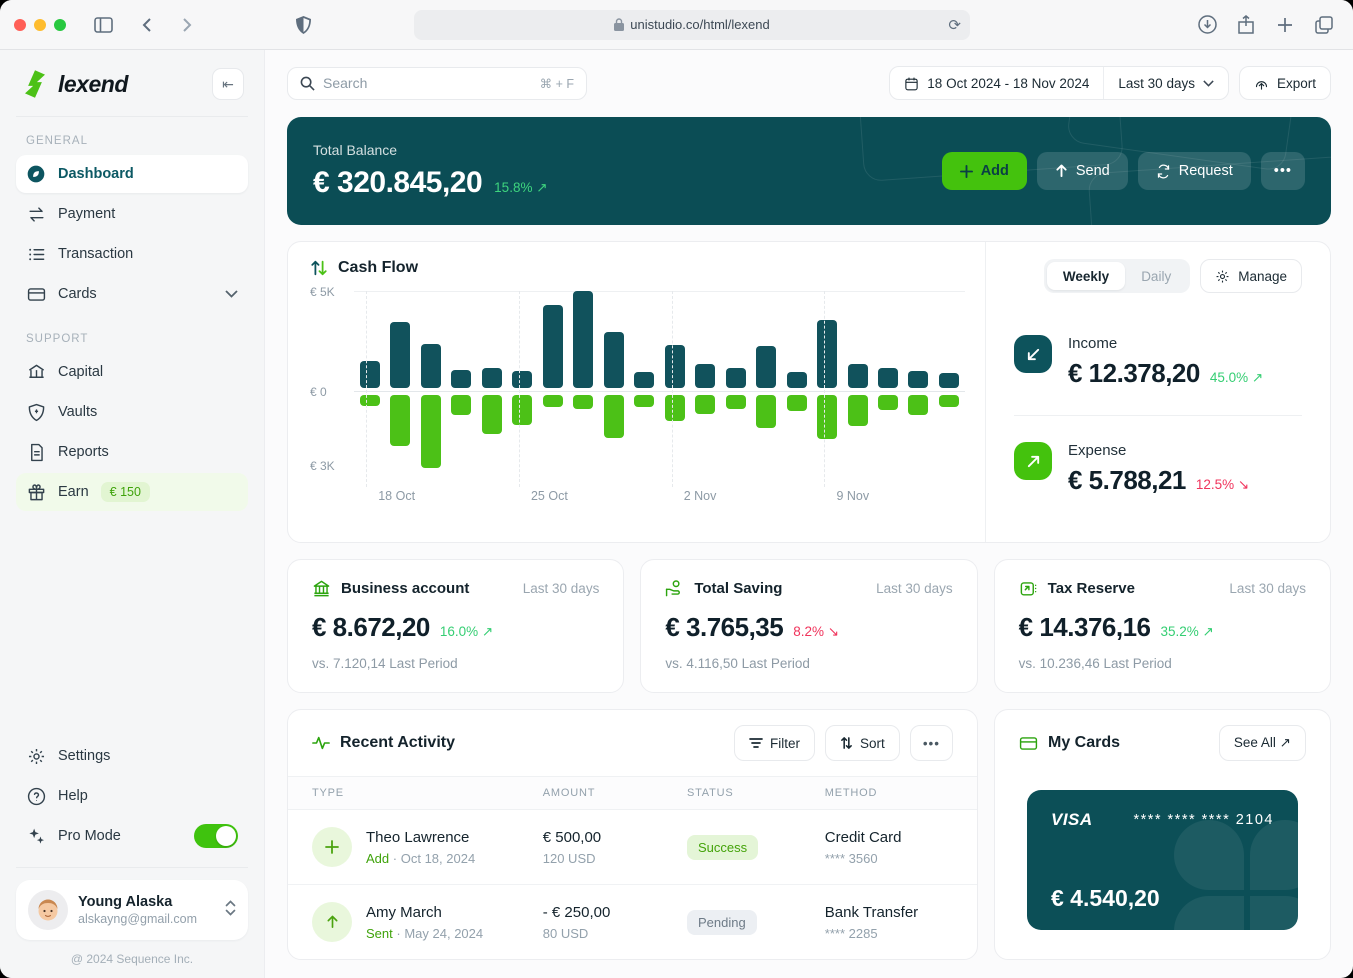 This screenshot has height=978, width=1353. What do you see at coordinates (132, 756) in the screenshot?
I see `sidebar-item-settings: Settings` at bounding box center [132, 756].